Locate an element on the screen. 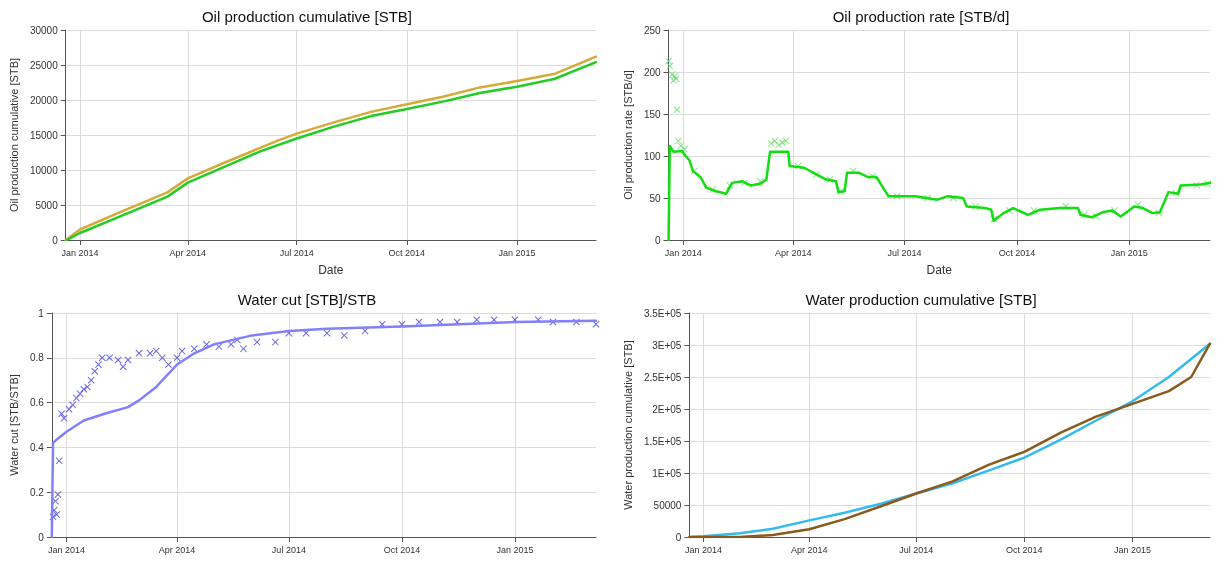 The height and width of the screenshot is (565, 1228). y-axis-title: Oil production rate [STB/d] is located at coordinates (627, 135).